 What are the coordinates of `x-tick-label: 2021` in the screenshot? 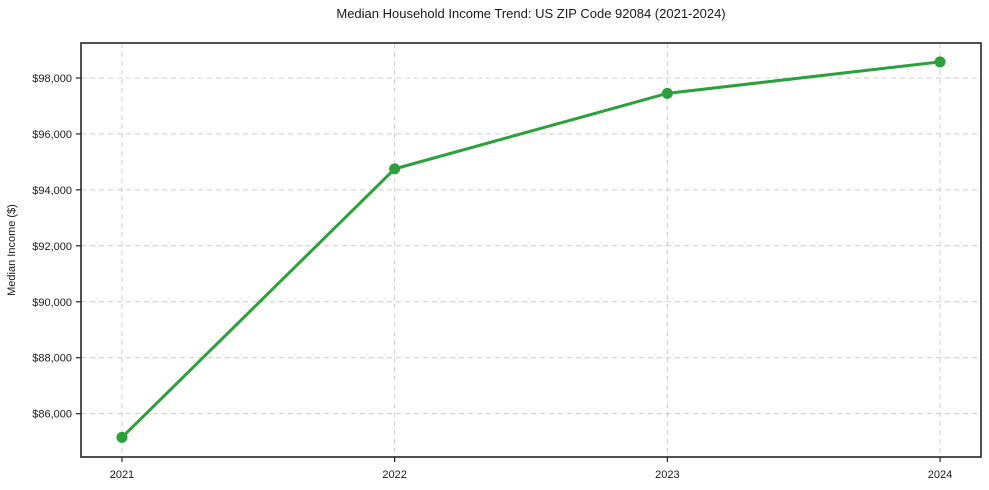 It's located at (122, 475).